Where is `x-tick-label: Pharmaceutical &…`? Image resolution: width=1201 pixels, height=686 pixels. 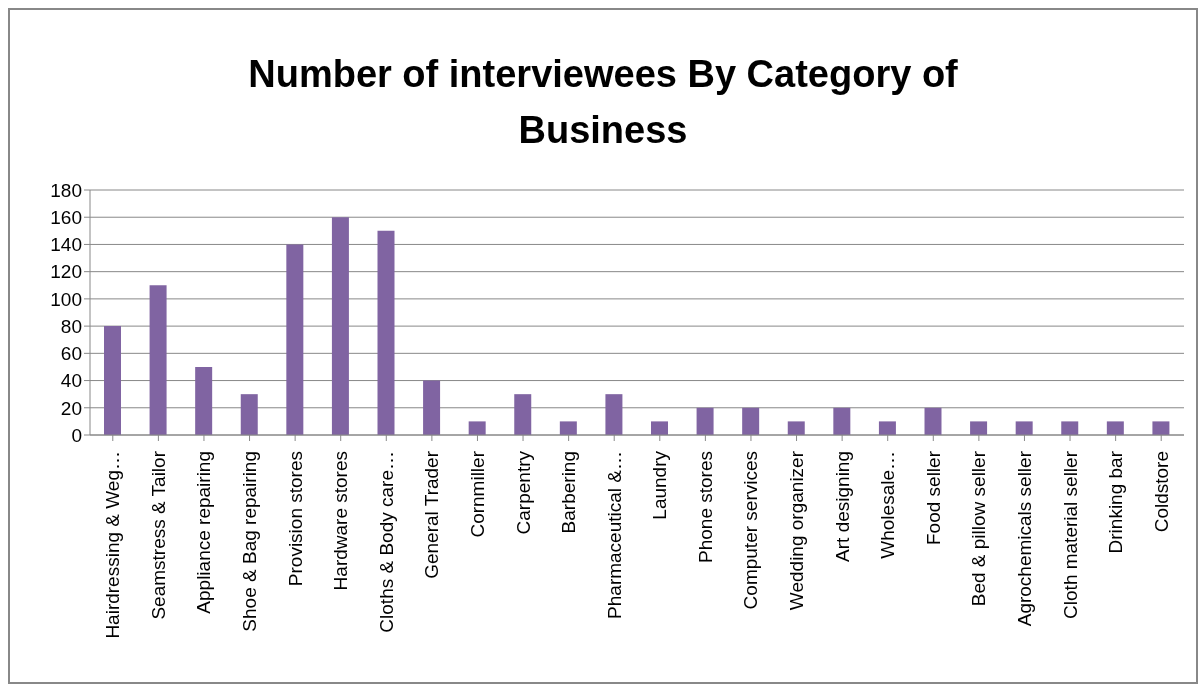 x-tick-label: Pharmaceutical &… is located at coordinates (614, 535).